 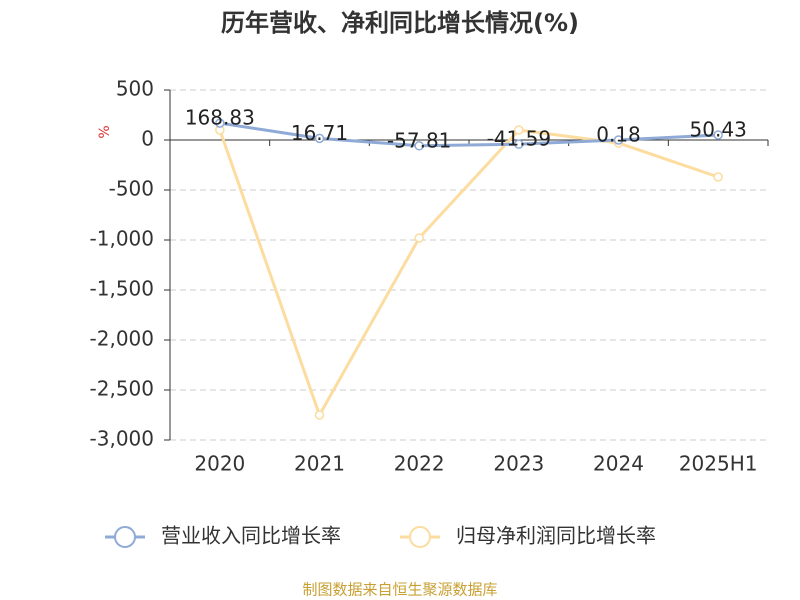 I want to click on y-axis-label: %, so click(x=105, y=131).